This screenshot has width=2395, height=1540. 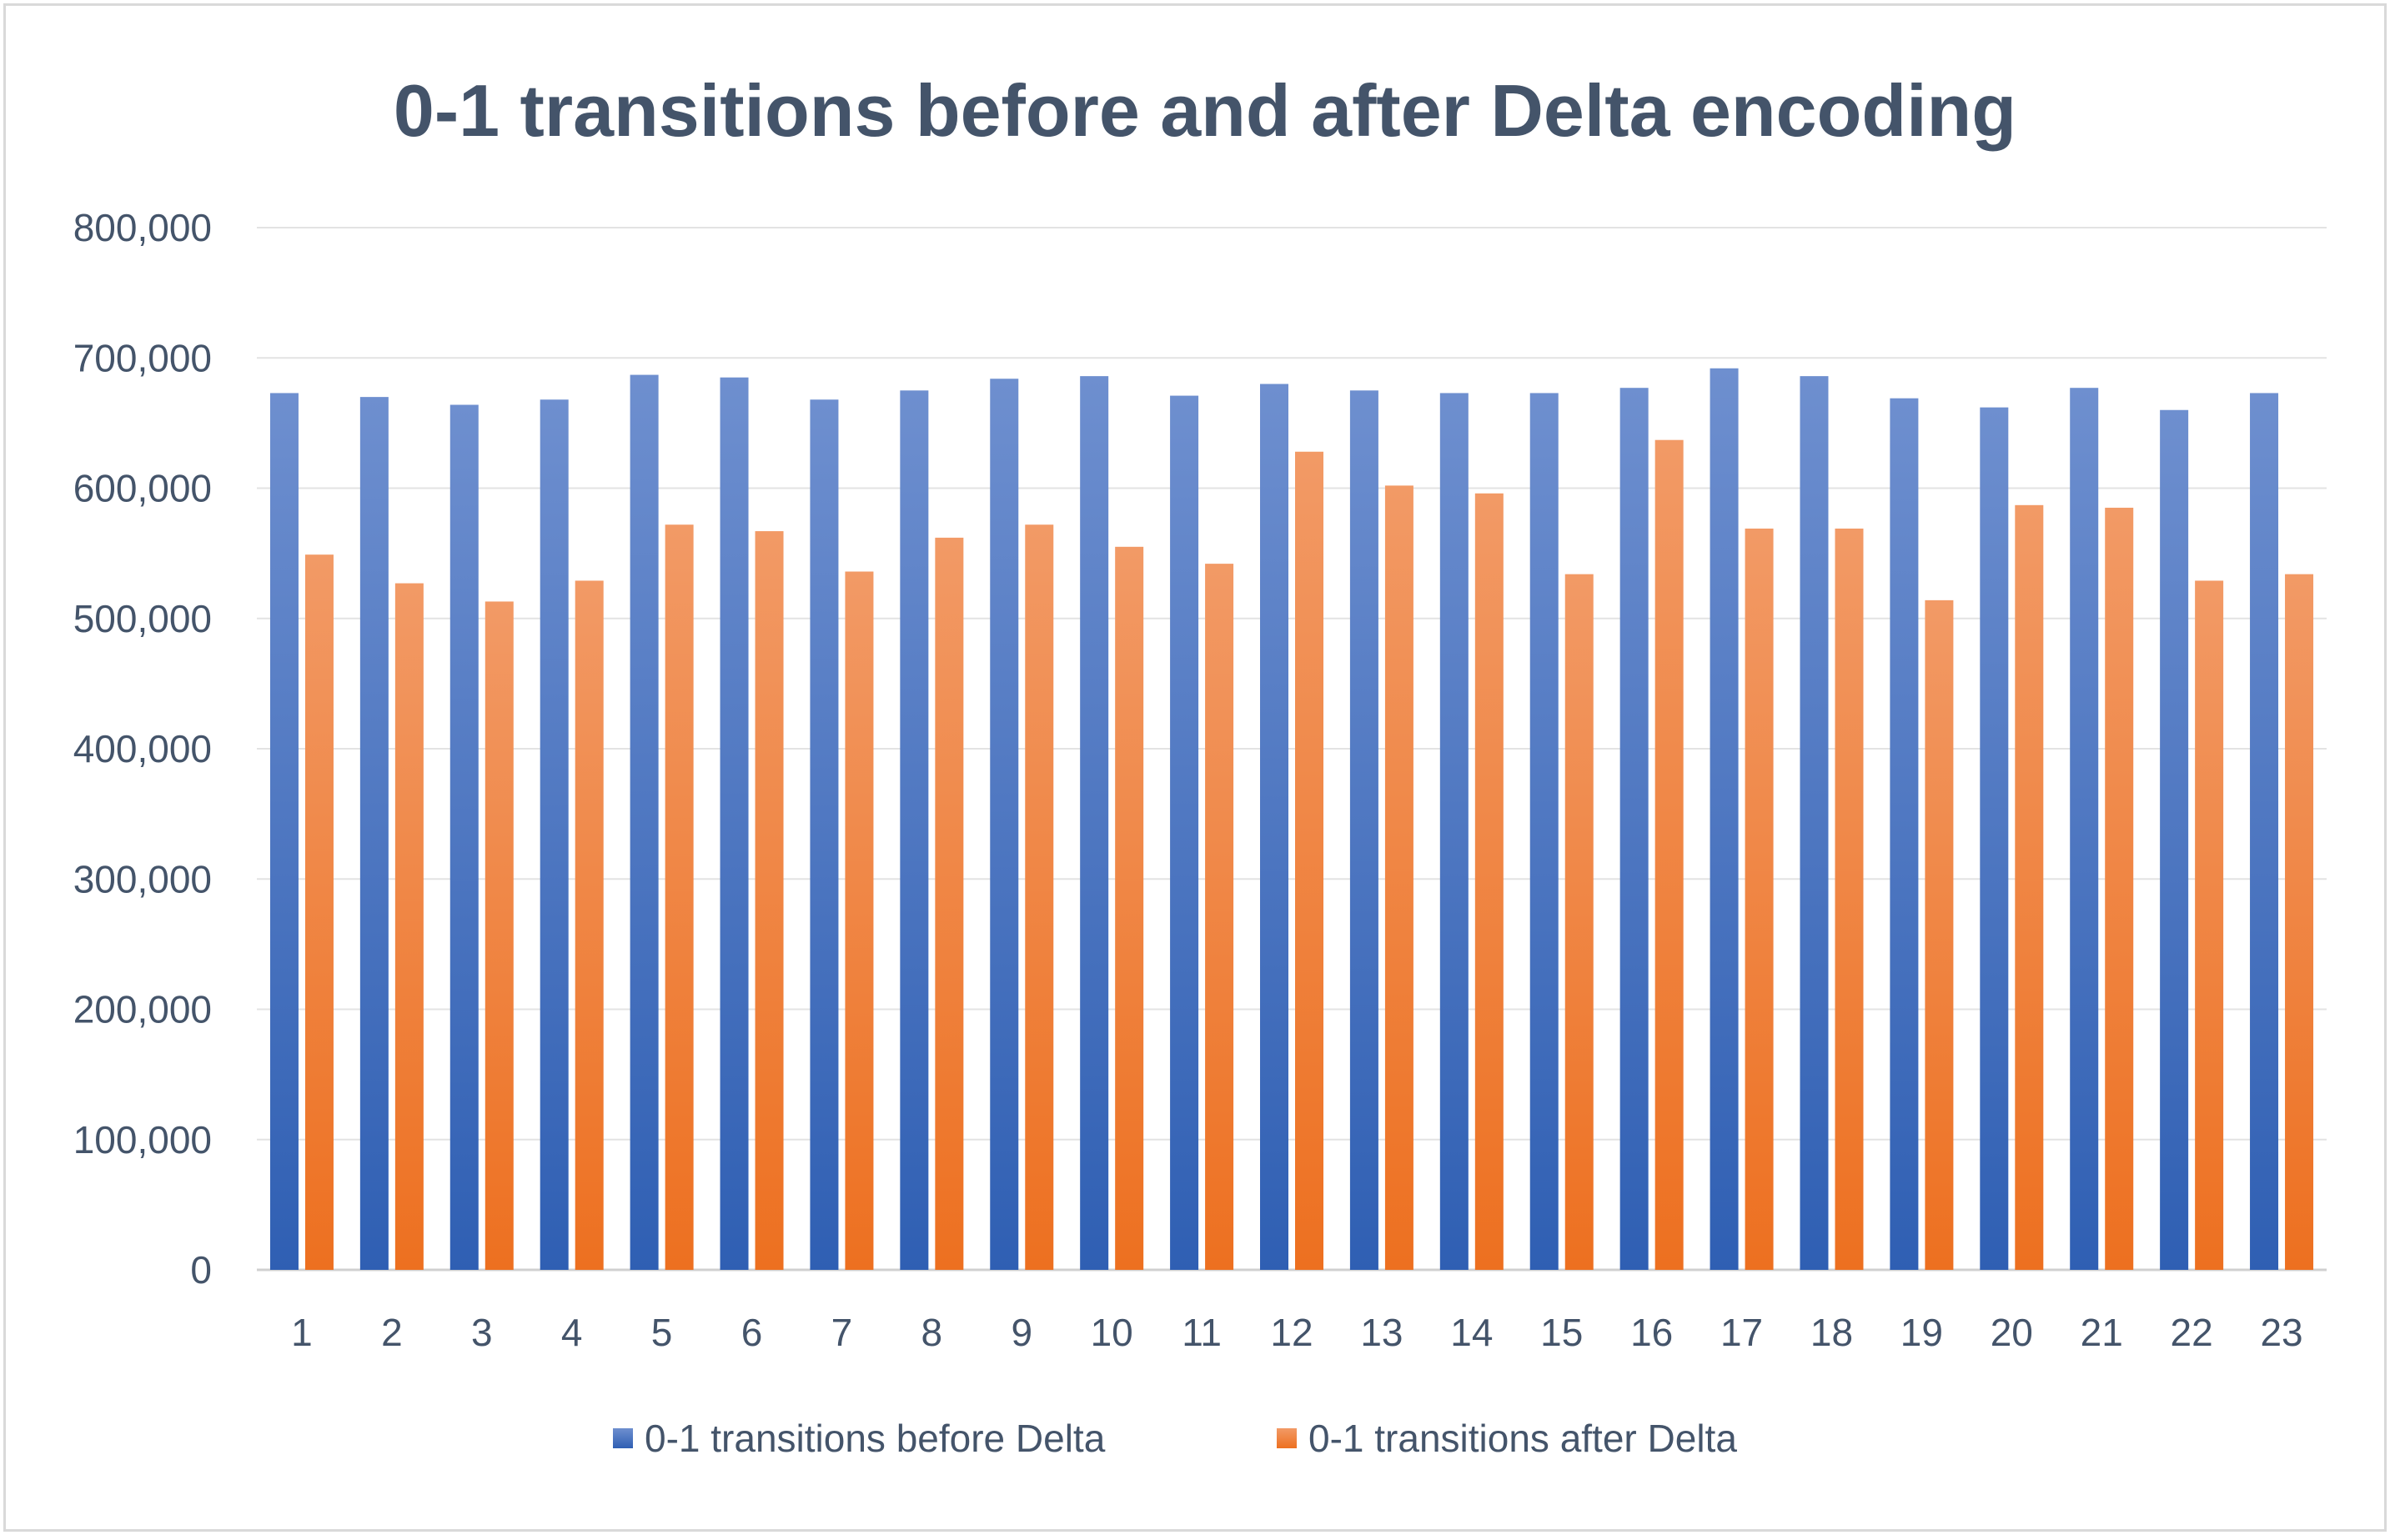 What do you see at coordinates (142, 618) in the screenshot?
I see `y-tick-label: 500,000` at bounding box center [142, 618].